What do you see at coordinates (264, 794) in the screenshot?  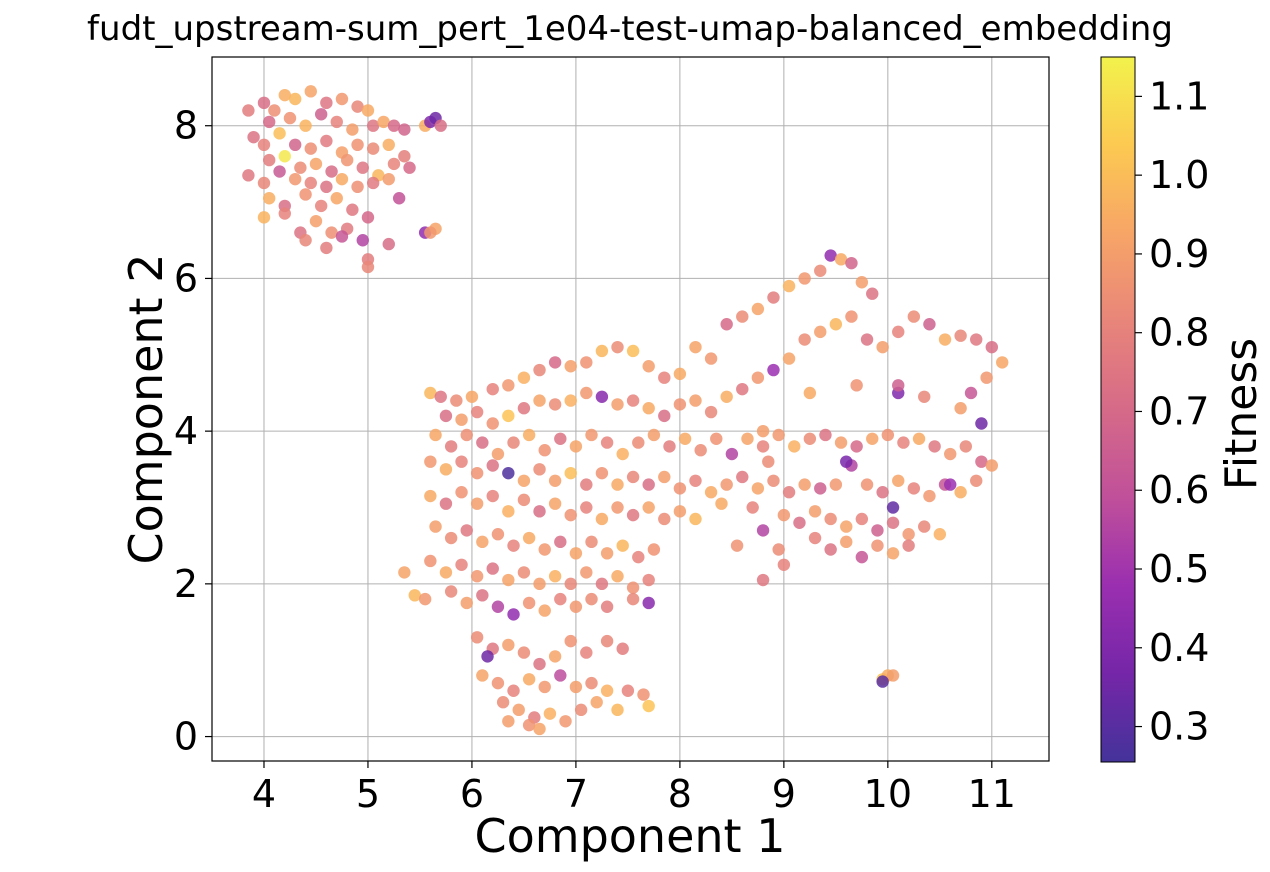 I see `x-tick-label: 4` at bounding box center [264, 794].